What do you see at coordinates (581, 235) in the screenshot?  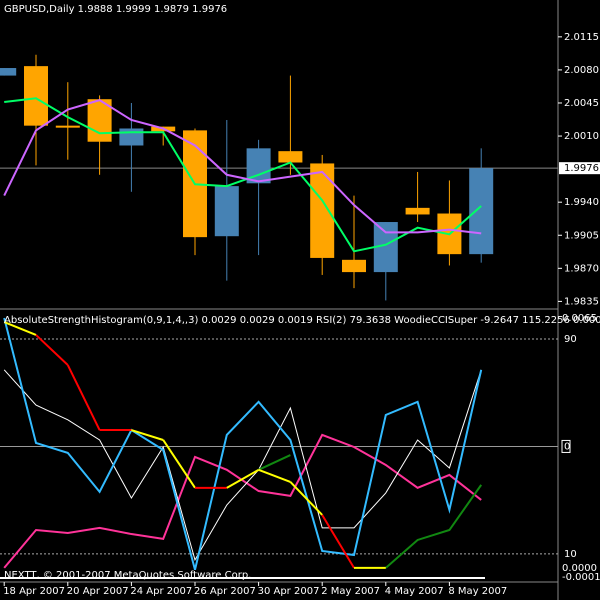 I see `y-tick-label: 1.9905` at bounding box center [581, 235].